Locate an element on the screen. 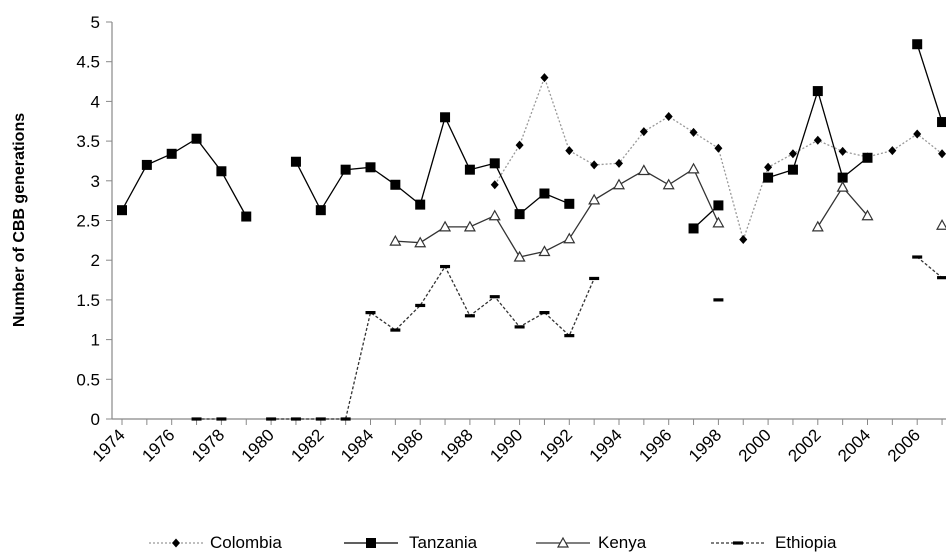 The image size is (946, 559). x-tick-label: 1984 is located at coordinates (357, 445).